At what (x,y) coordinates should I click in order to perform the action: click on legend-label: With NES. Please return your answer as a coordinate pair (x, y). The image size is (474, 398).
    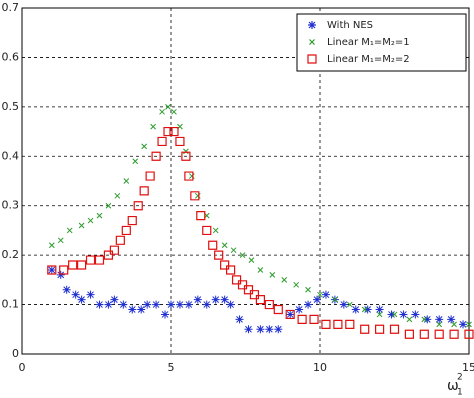
    Looking at the image, I should click on (350, 25).